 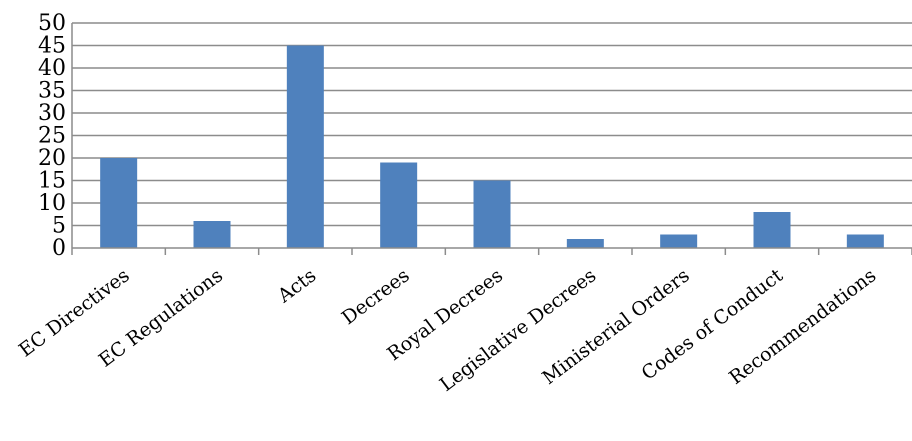 What do you see at coordinates (52, 68) in the screenshot?
I see `y-tick-label: 40` at bounding box center [52, 68].